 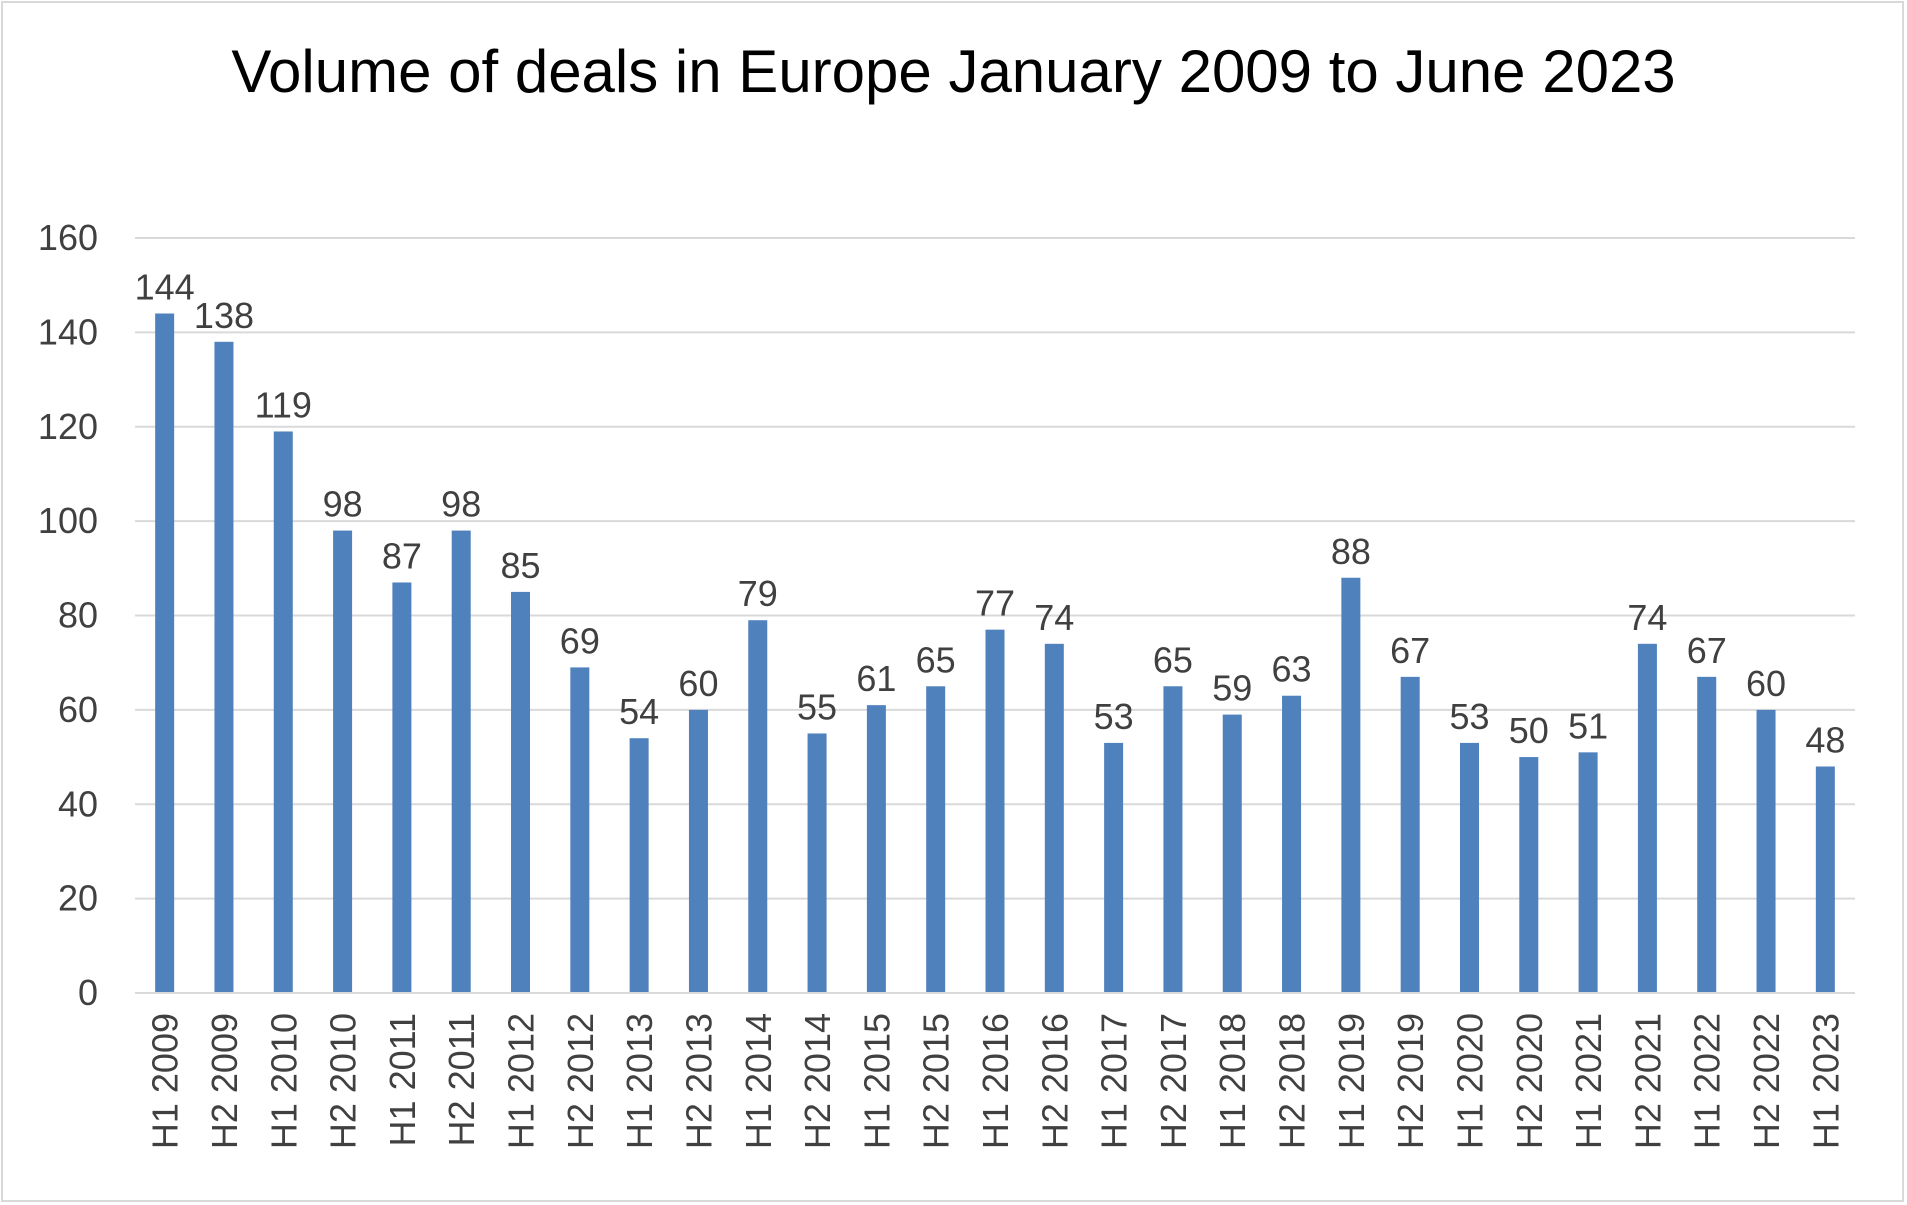 What do you see at coordinates (580, 1081) in the screenshot?
I see `x-tick-label: H2 2012` at bounding box center [580, 1081].